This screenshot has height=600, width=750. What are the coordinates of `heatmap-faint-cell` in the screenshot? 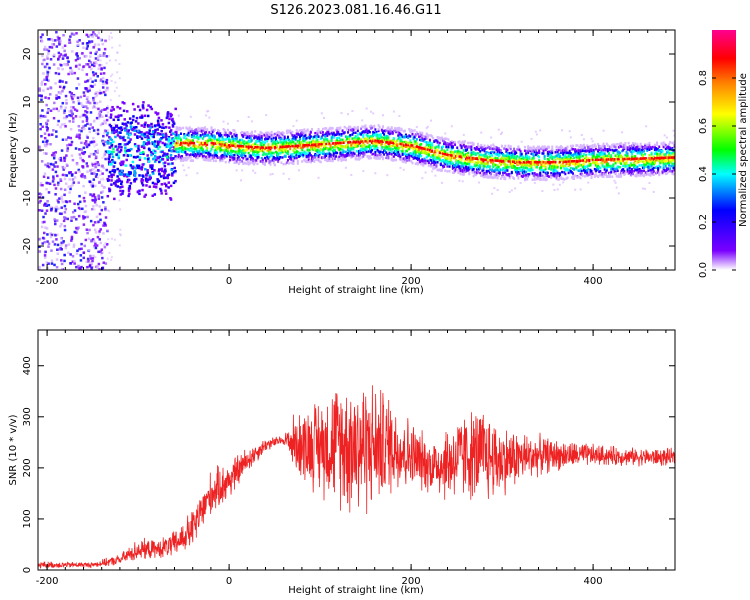 It's located at (341, 113).